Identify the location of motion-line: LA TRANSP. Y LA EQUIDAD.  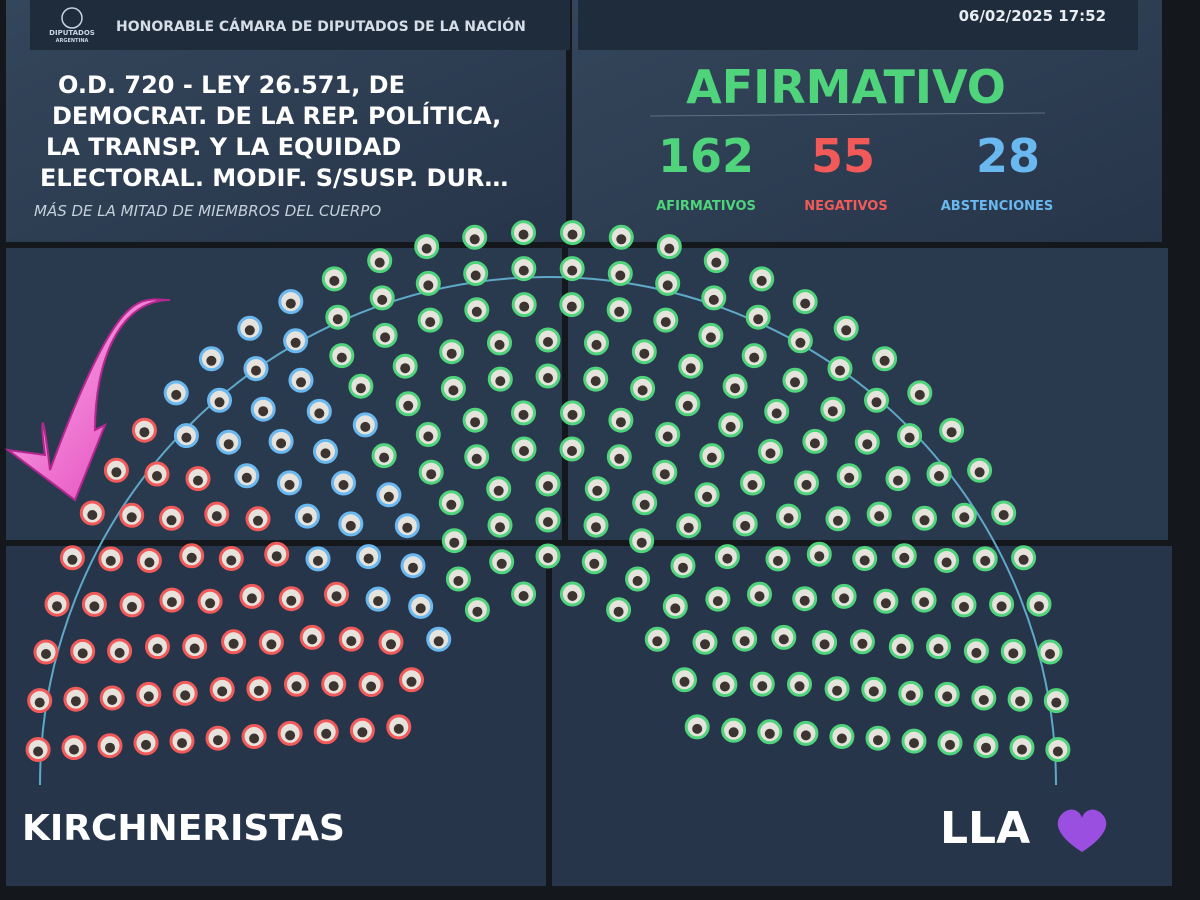
(223, 147).